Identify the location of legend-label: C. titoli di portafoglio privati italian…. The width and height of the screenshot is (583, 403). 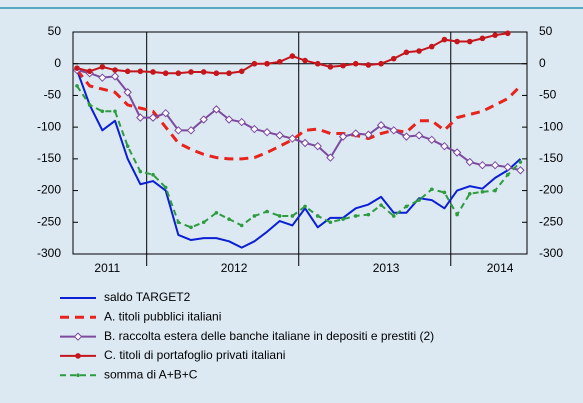
(194, 355).